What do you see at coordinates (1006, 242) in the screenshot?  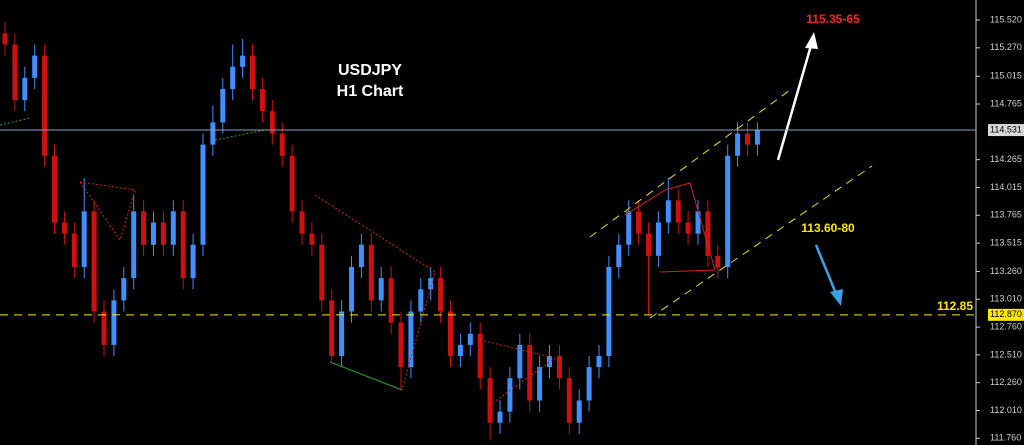 I see `y-tick-label: 113.515` at bounding box center [1006, 242].